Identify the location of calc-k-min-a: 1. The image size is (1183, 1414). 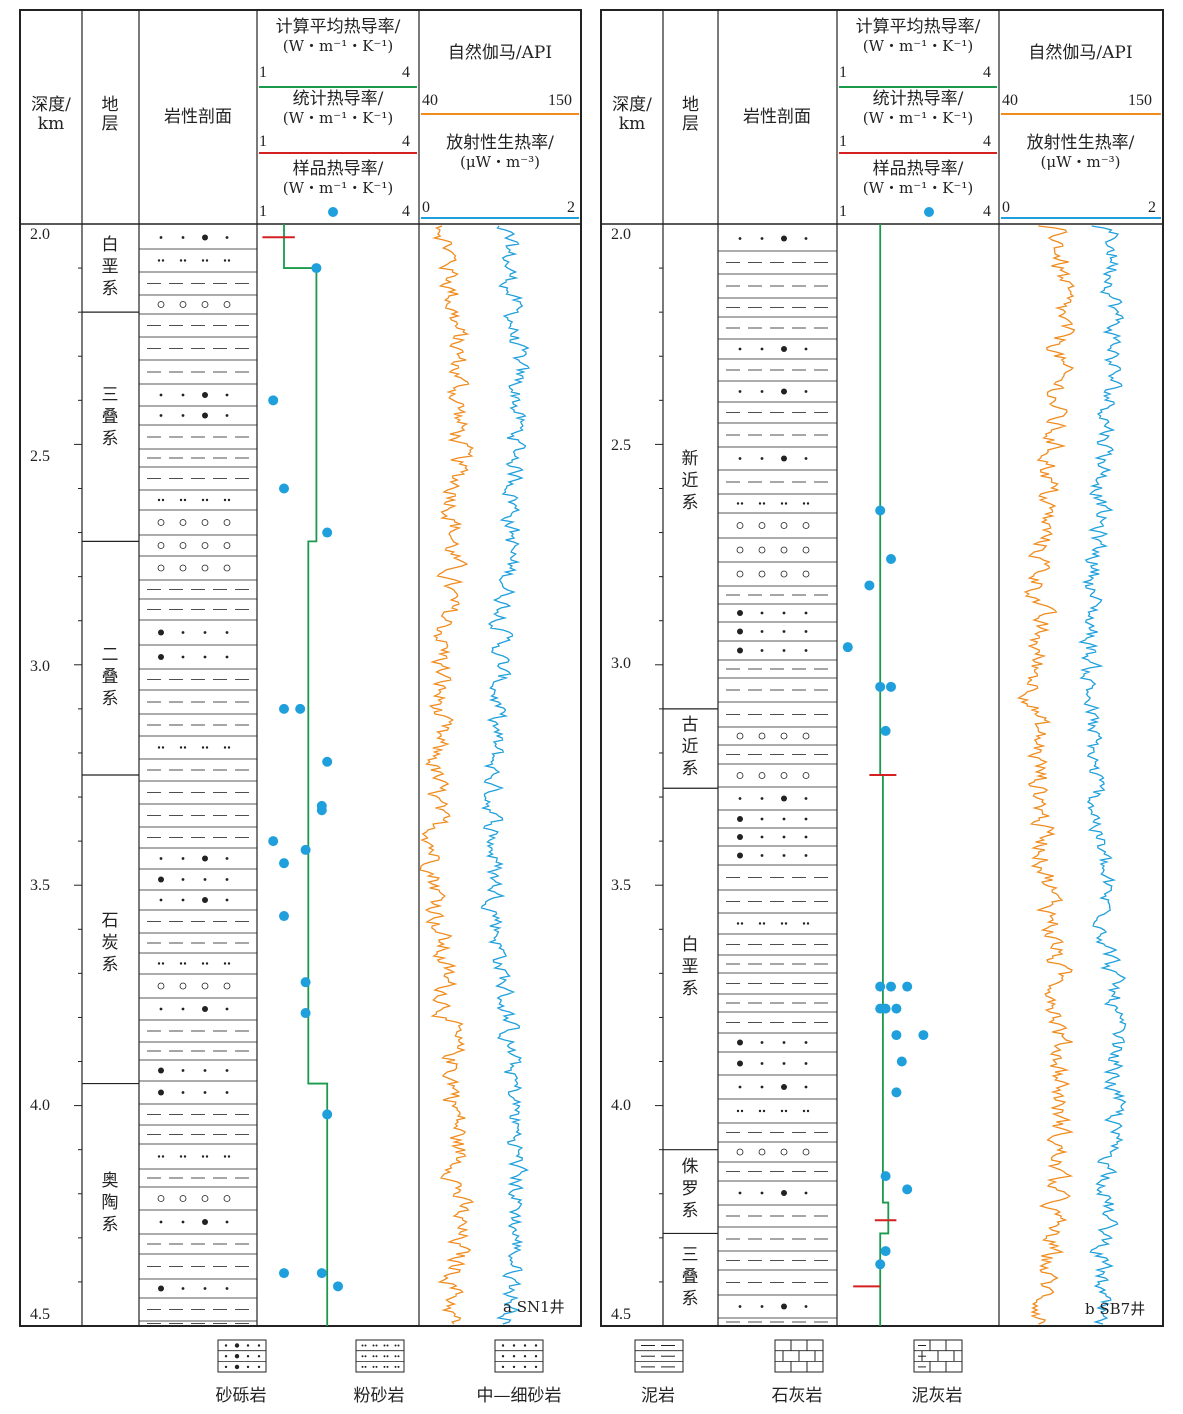
(263, 72).